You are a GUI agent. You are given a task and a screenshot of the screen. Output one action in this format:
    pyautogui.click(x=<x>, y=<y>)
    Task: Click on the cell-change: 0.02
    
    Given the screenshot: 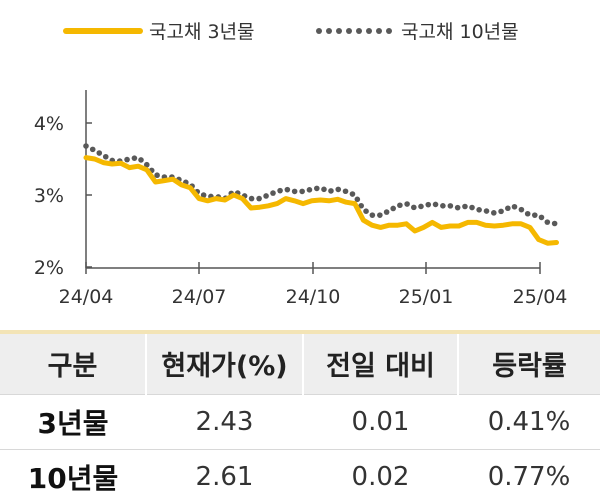 What is the action you would take?
    pyautogui.click(x=380, y=476)
    